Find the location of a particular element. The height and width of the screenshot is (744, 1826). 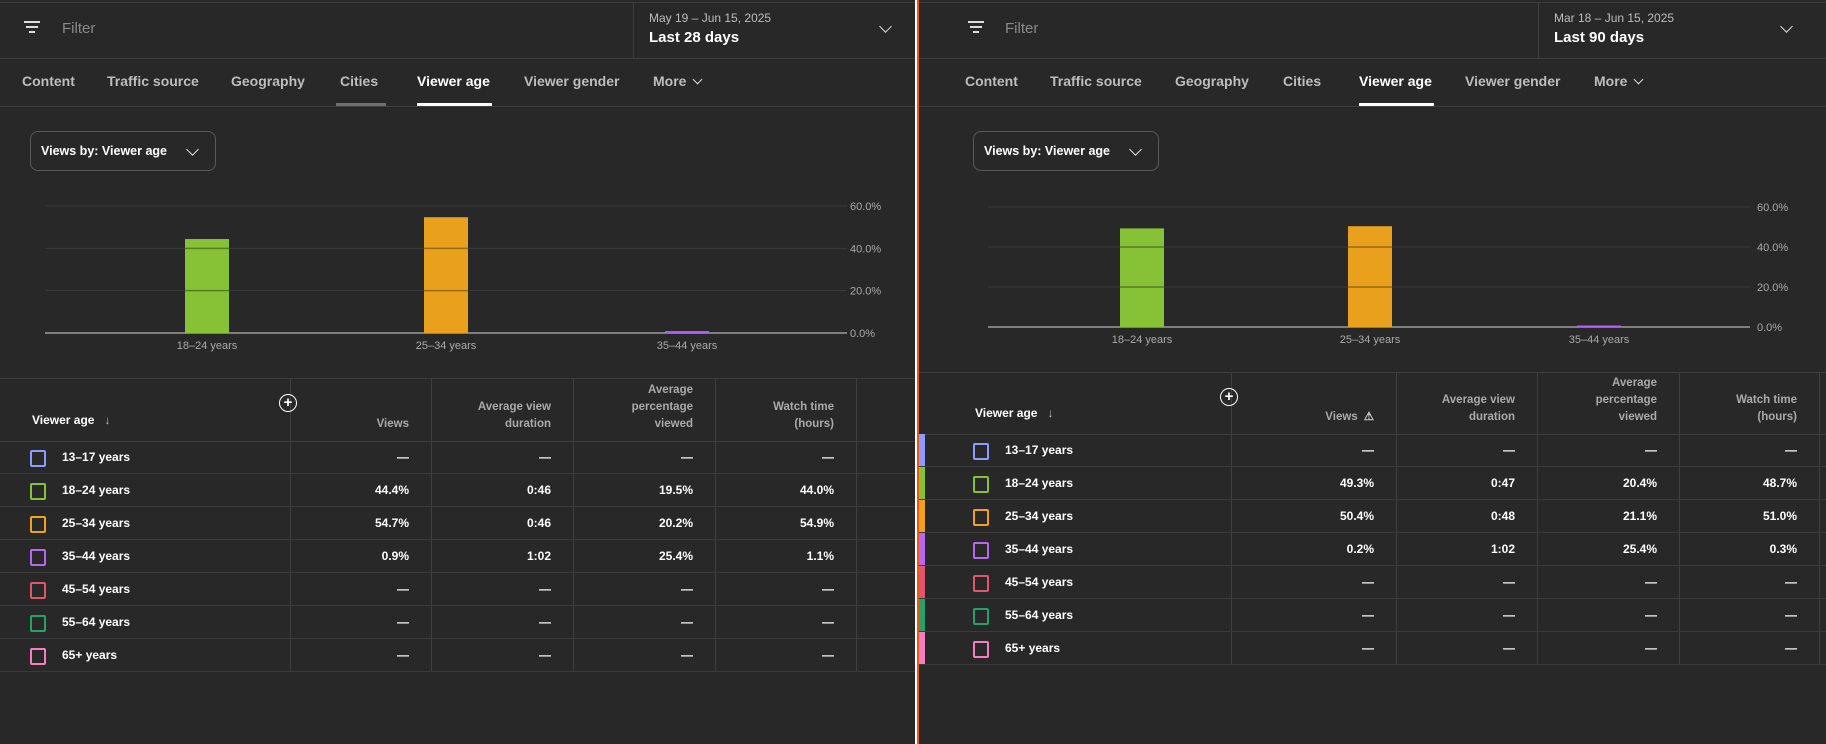

row-label: 65+ years is located at coordinates (1033, 648).